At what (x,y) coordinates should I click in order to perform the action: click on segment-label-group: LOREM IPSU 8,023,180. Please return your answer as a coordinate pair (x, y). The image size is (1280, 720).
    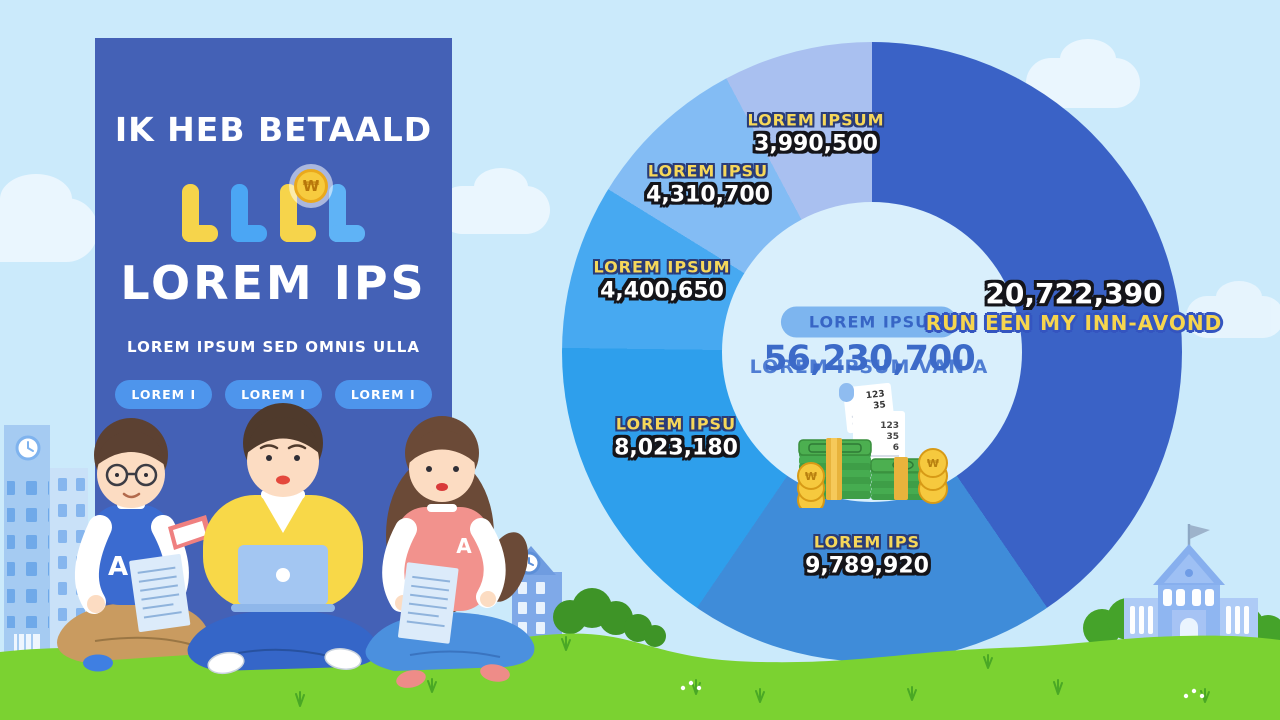
    Looking at the image, I should click on (676, 438).